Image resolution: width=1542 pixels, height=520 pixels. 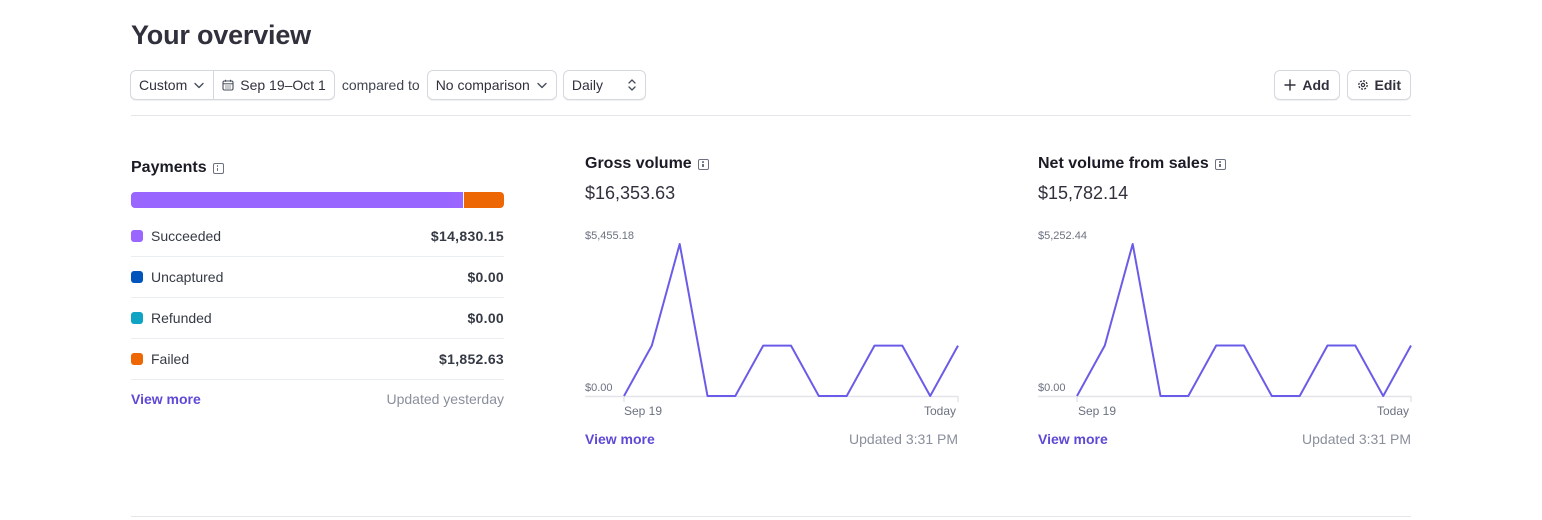 What do you see at coordinates (609, 236) in the screenshot?
I see `gross-y-max-label: $5,455.18` at bounding box center [609, 236].